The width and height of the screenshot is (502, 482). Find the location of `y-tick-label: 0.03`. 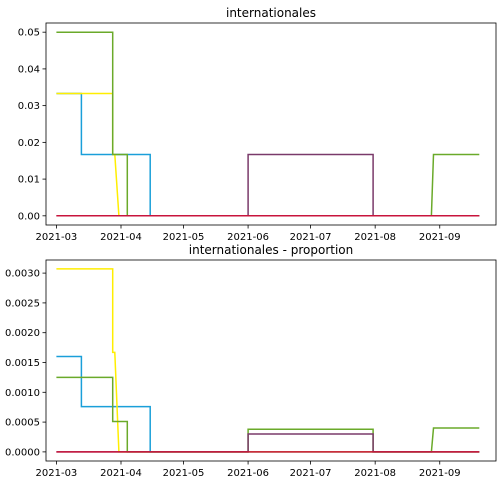

y-tick-label: 0.03 is located at coordinates (29, 106).